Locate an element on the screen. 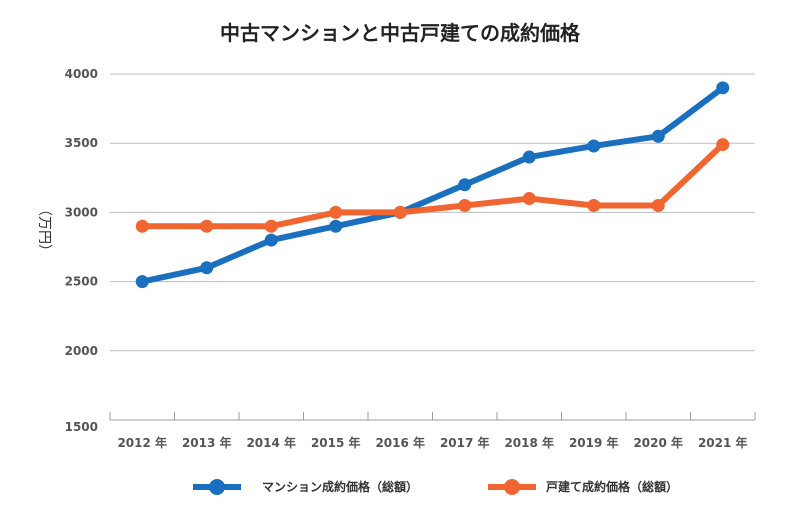  y-tick-label: 2000 is located at coordinates (81, 351).